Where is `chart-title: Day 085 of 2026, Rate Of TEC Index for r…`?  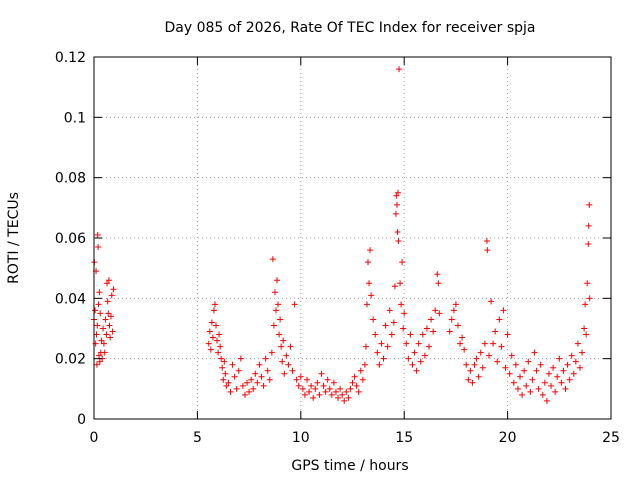 chart-title: Day 085 of 2026, Rate Of TEC Index for r… is located at coordinates (349, 28).